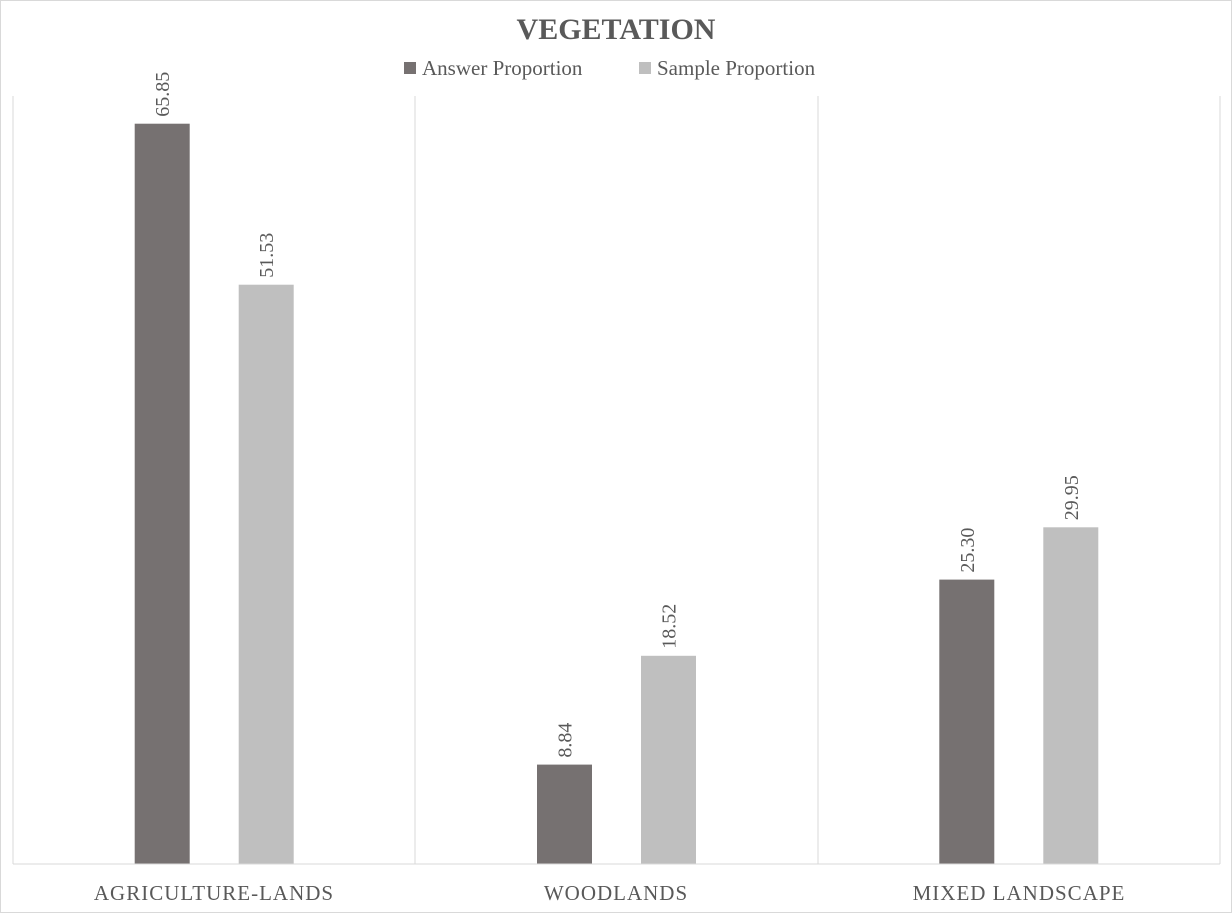  What do you see at coordinates (736, 68) in the screenshot?
I see `legend-label-sample: Sample Proportion` at bounding box center [736, 68].